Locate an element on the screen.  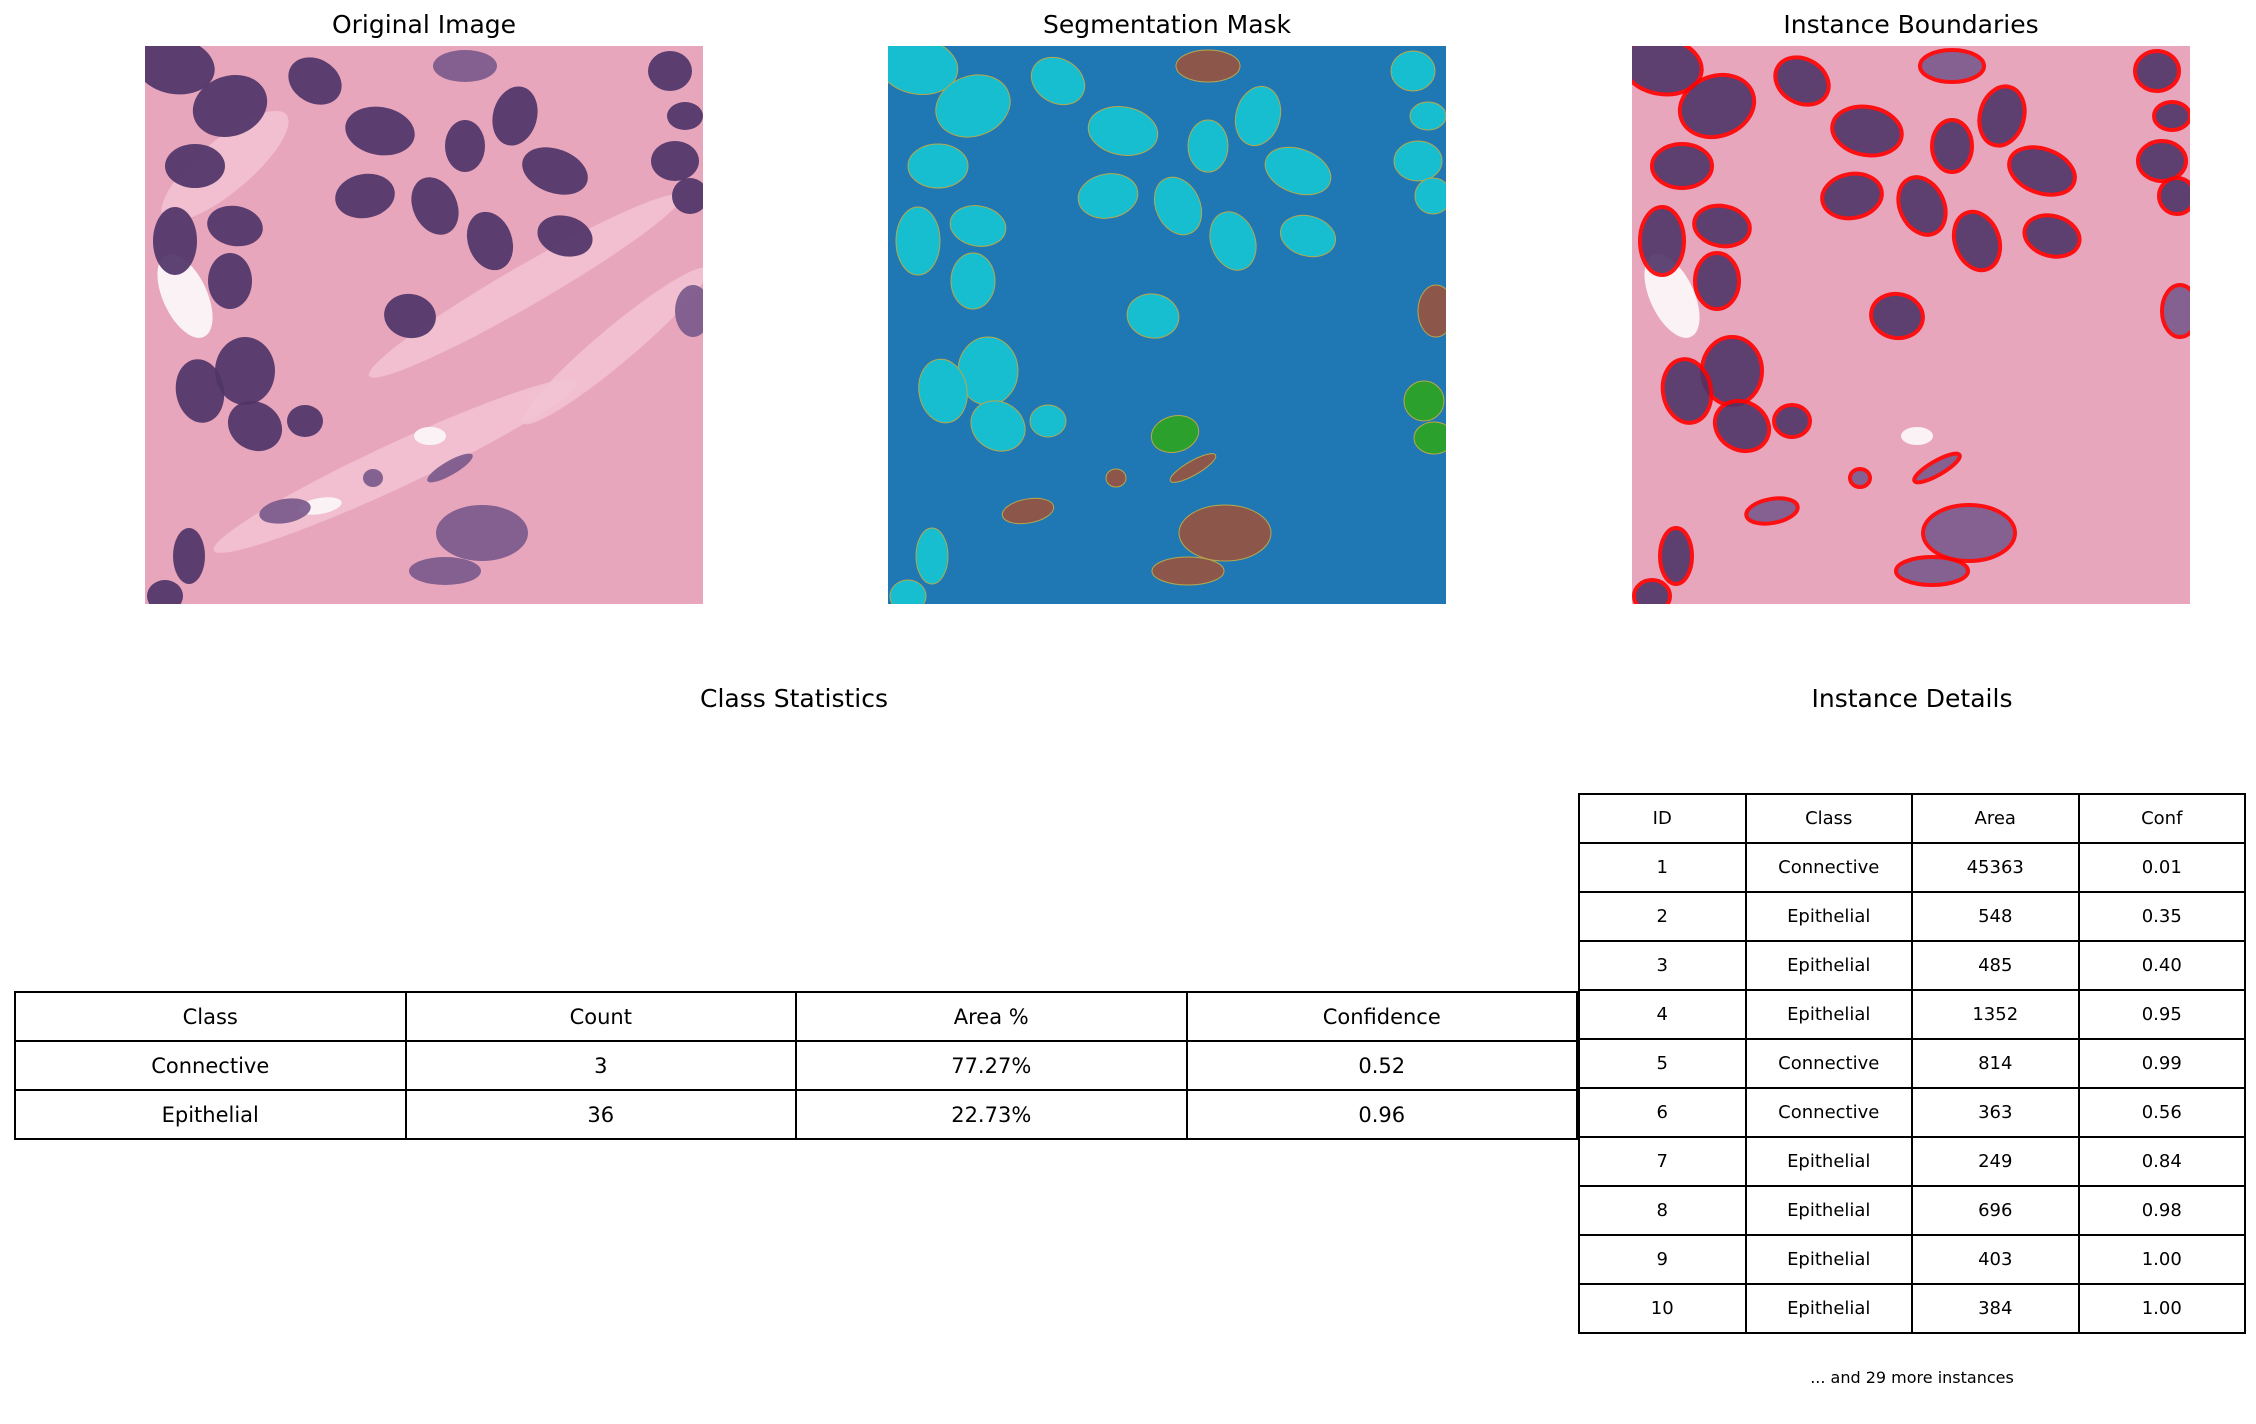
cell-conf: 0.01 is located at coordinates (2161, 867).